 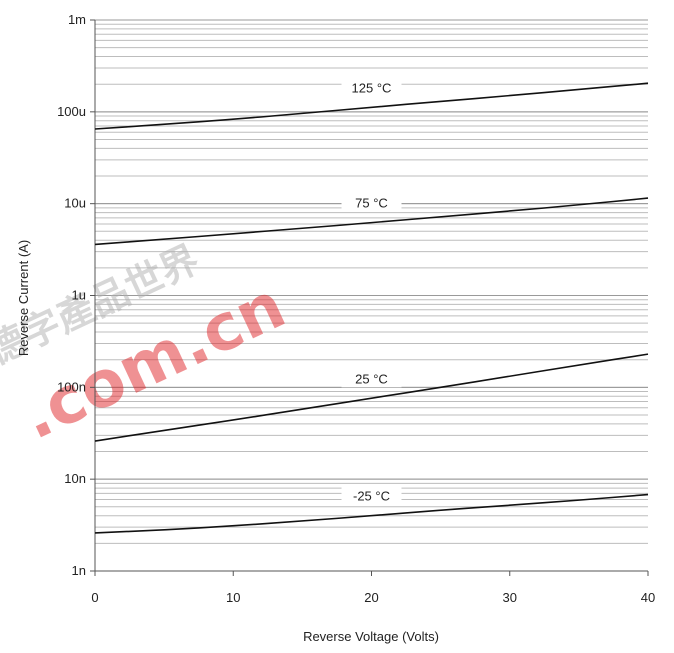 I want to click on watermark: 德字產品世界 .com.cn, so click(x=148, y=346).